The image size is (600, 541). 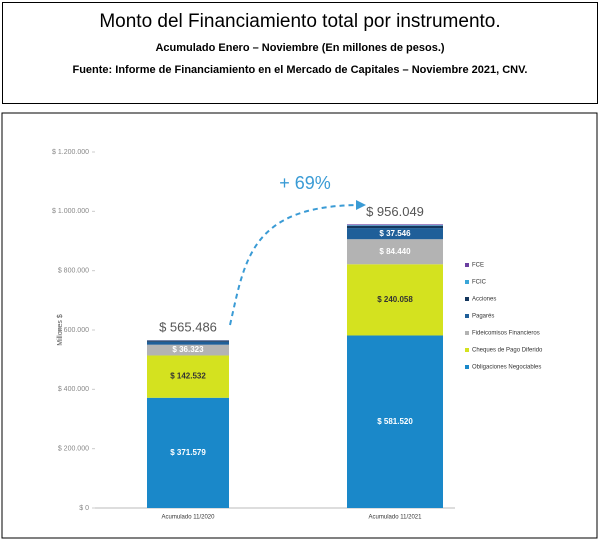 What do you see at coordinates (361, 205) in the screenshot?
I see `arrow-head` at bounding box center [361, 205].